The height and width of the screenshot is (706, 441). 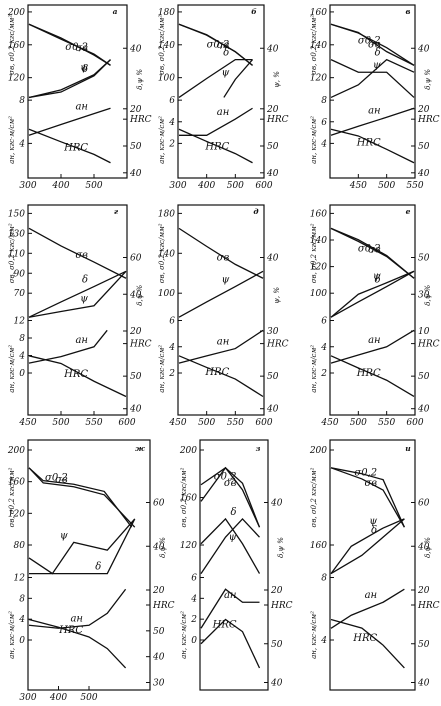 I want to click on panel-2-series-label-5: HRC, so click(x=216, y=147).